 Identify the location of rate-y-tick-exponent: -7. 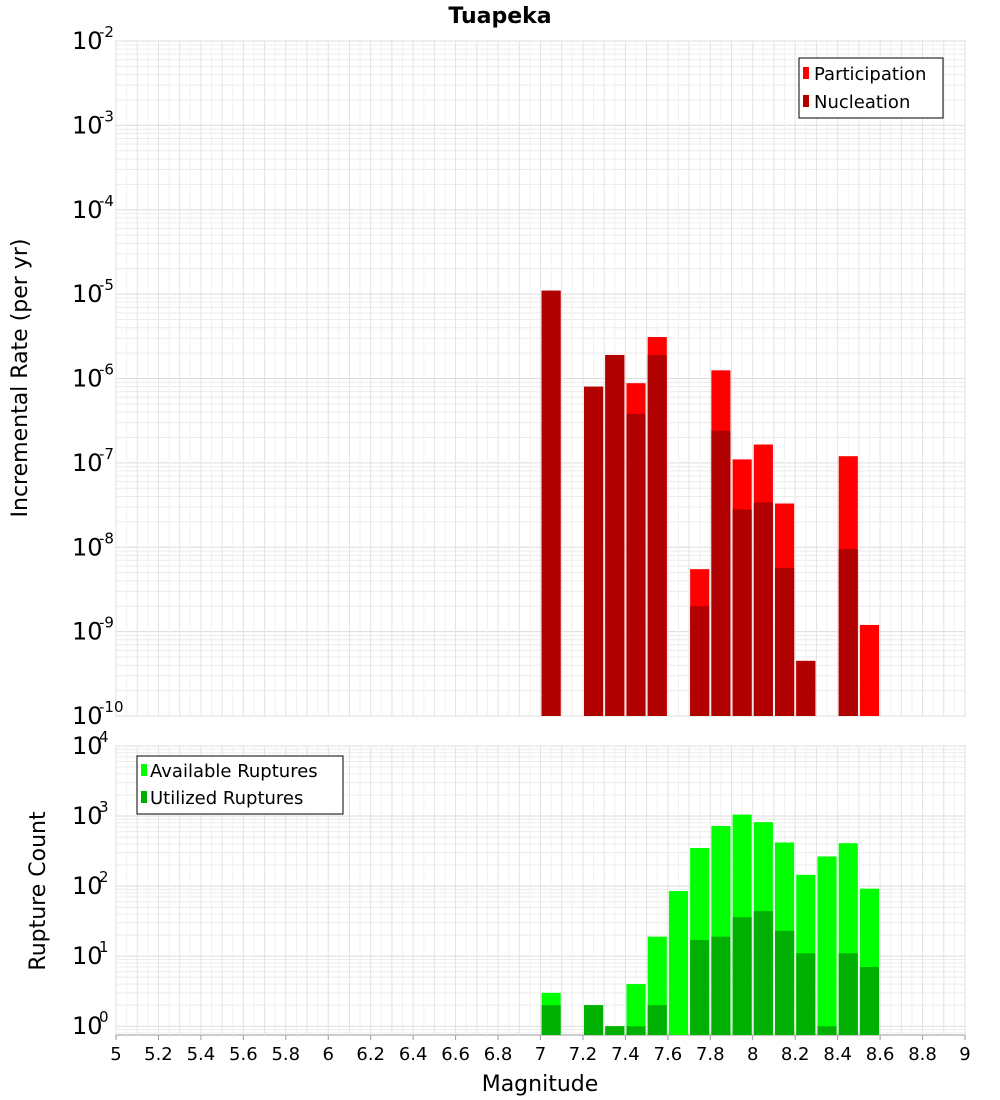
(106, 454).